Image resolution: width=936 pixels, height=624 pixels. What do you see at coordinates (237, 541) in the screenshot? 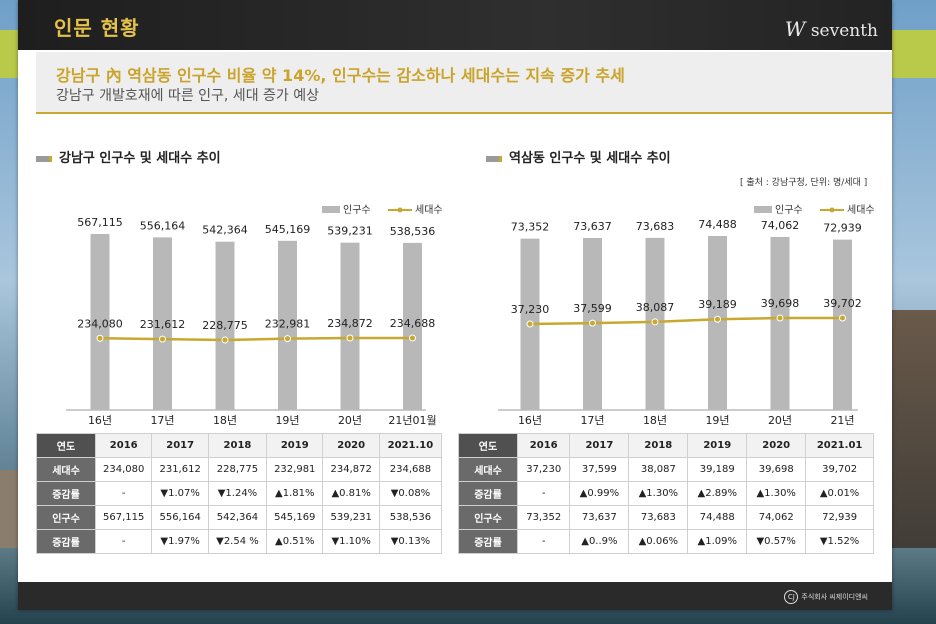
I see `table-cell: ▼2.54 %` at bounding box center [237, 541].